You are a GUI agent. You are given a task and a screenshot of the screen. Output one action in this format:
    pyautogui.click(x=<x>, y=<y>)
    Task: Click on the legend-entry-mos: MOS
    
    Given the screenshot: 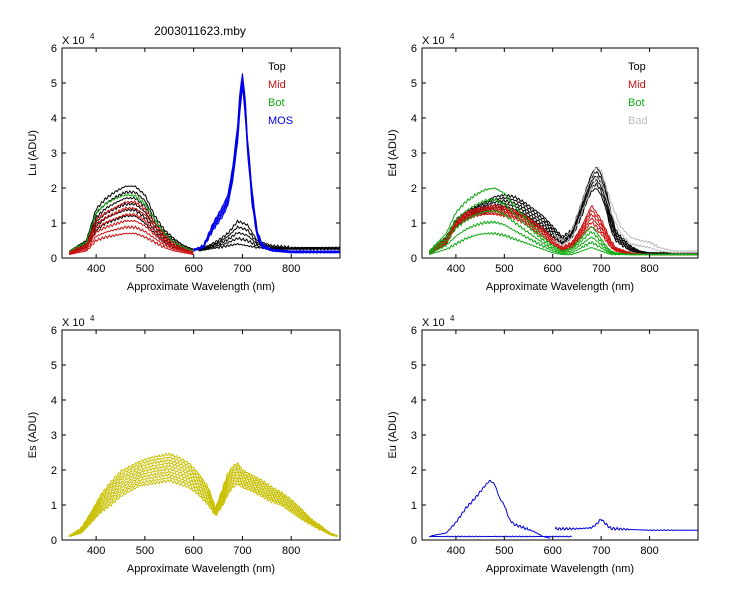 What is the action you would take?
    pyautogui.click(x=280, y=121)
    